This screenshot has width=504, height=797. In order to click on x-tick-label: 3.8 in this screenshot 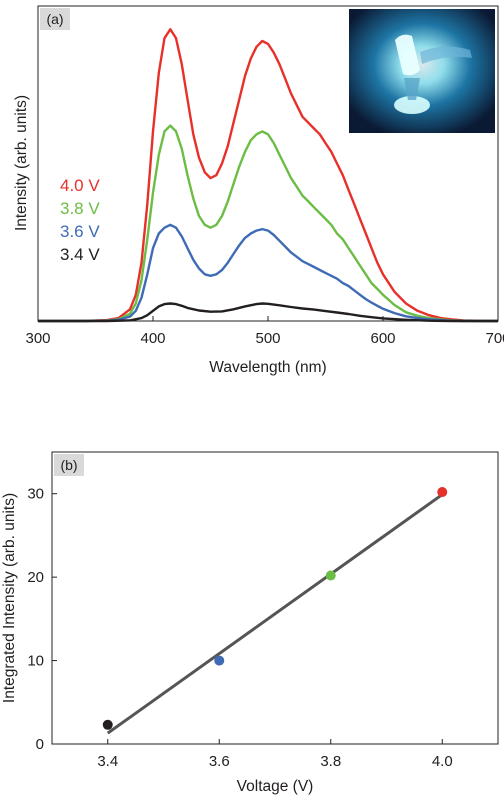, I will do `click(330, 761)`.